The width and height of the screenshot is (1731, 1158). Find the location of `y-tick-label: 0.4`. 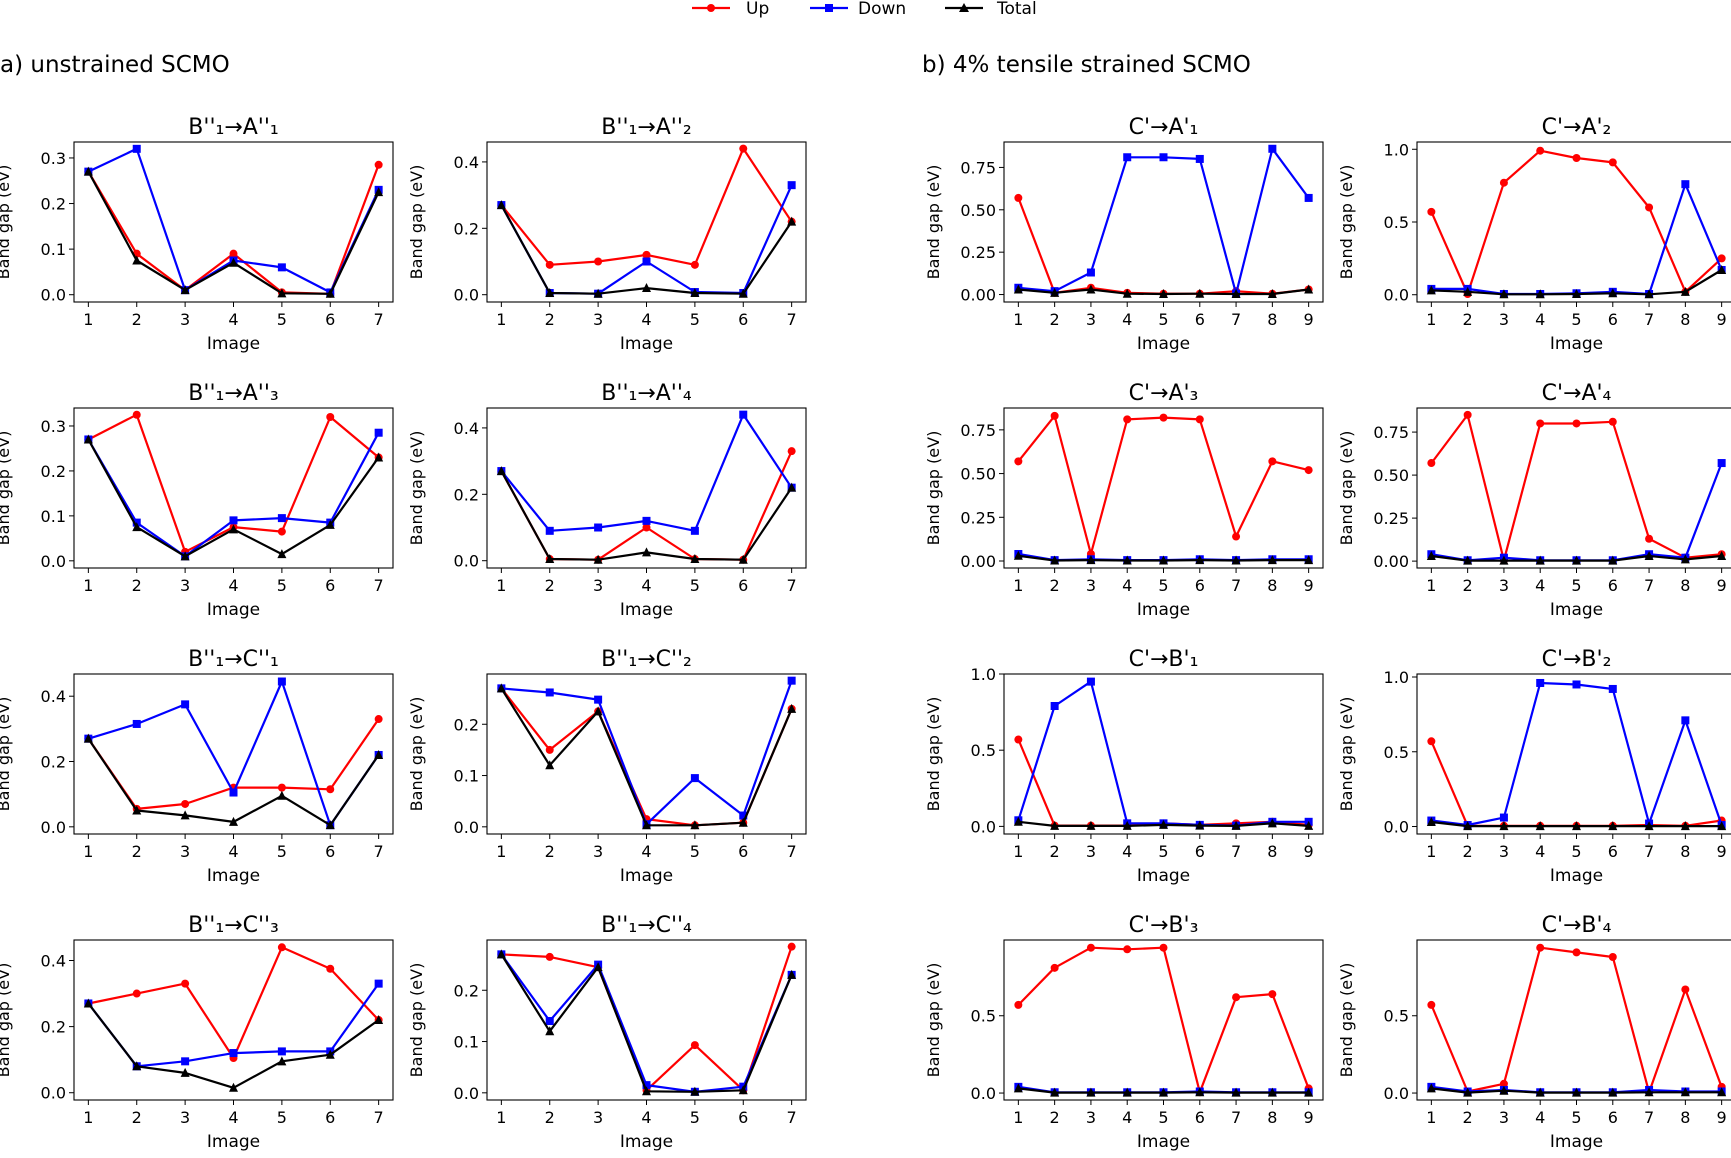

y-tick-label: 0.4 is located at coordinates (466, 428).